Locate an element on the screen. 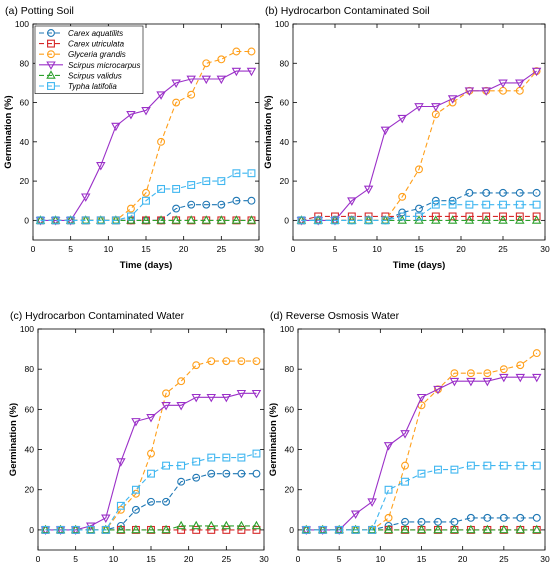  series-scirpus-microcarpus is located at coordinates (146, 146).